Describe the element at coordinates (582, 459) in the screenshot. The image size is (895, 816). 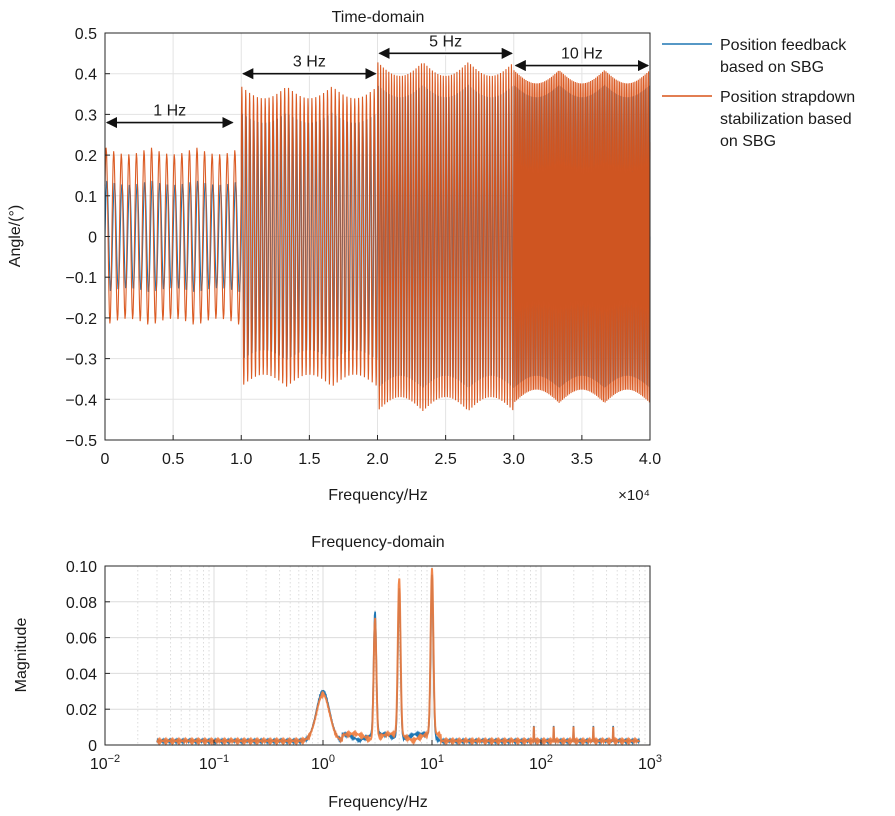
I see `x-tick-label: 3.5` at that location.